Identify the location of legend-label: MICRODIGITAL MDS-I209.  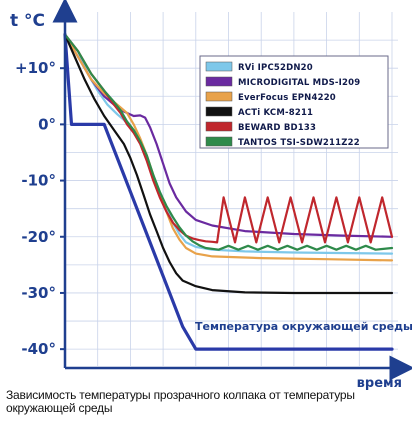
(299, 83).